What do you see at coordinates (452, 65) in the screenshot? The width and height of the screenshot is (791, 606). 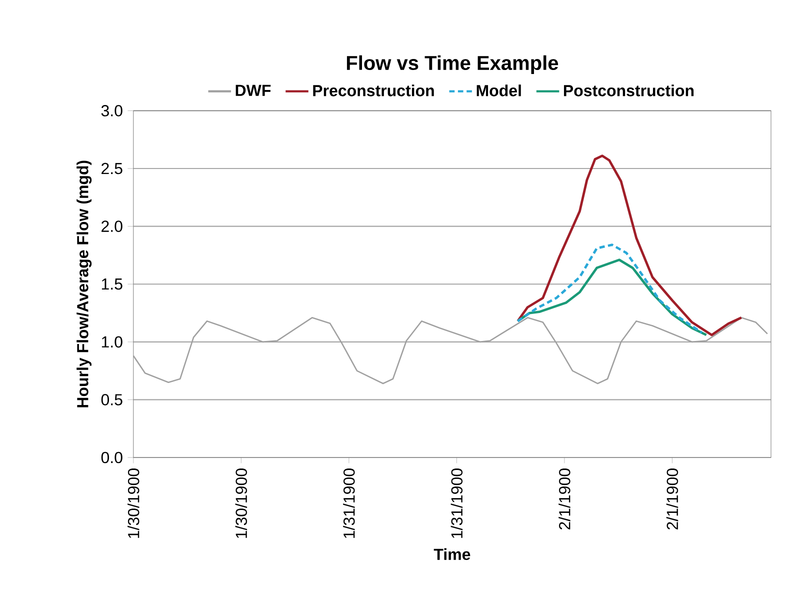 I see `chart-title: Flow vs Time Example` at bounding box center [452, 65].